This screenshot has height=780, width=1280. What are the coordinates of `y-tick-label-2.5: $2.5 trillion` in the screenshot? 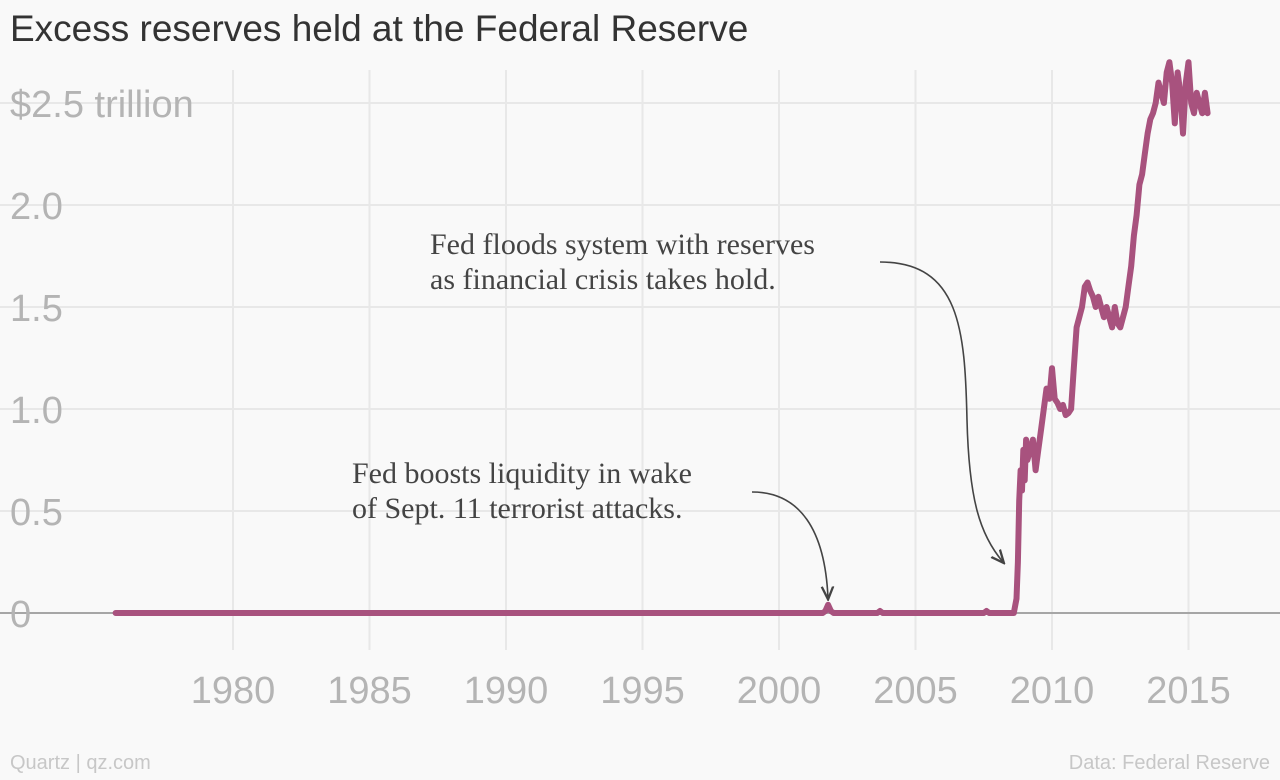 It's located at (102, 105).